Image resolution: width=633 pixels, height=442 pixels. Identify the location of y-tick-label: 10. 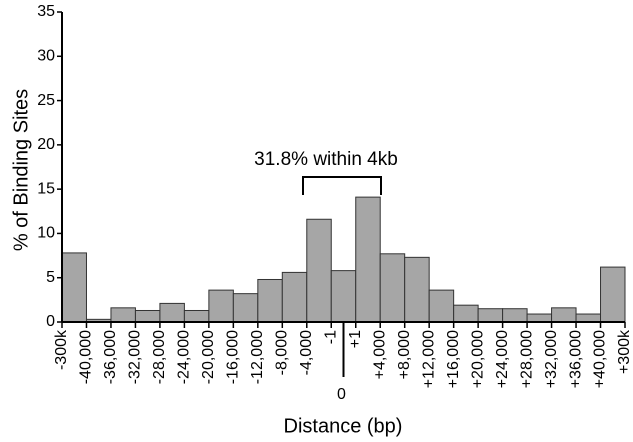
(46, 233).